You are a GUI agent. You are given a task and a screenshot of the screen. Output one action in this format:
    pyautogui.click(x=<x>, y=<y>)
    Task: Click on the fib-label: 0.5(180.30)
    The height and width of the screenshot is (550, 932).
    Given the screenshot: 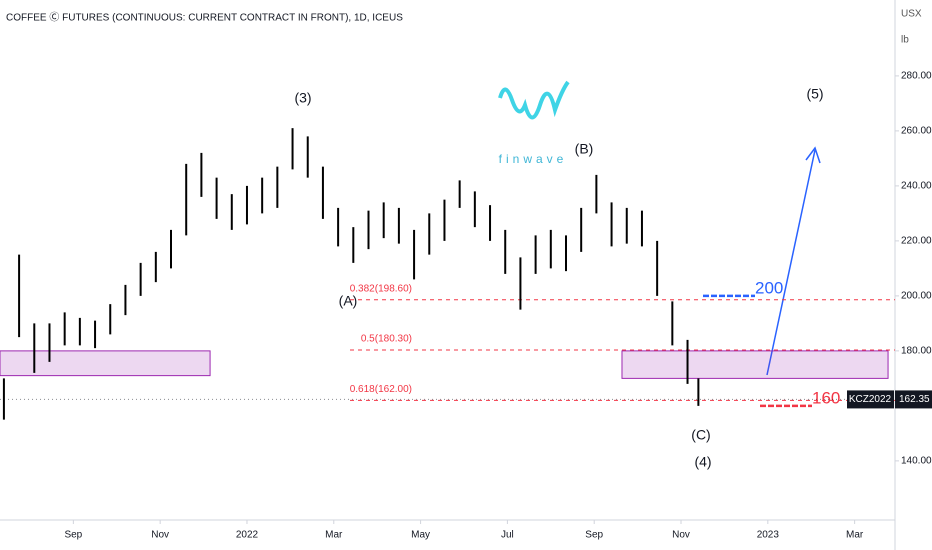 What is the action you would take?
    pyautogui.click(x=386, y=339)
    